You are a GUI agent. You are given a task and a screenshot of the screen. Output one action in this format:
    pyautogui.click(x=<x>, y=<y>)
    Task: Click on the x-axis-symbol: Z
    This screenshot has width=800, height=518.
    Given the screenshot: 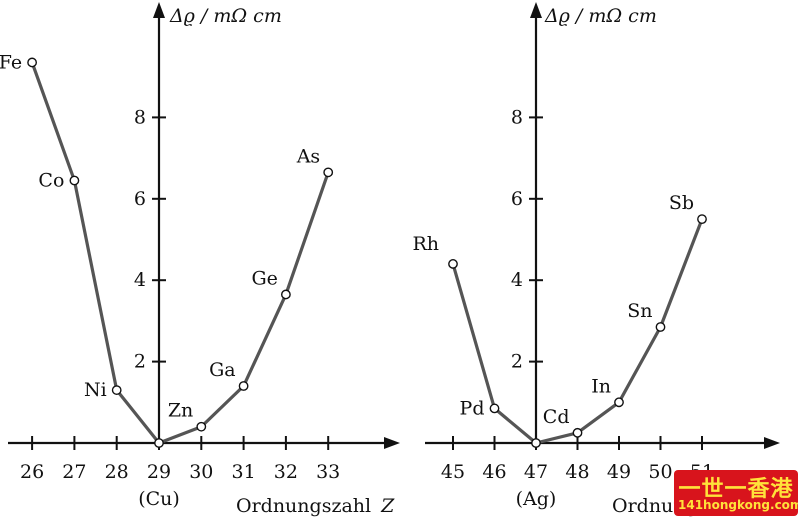 What is the action you would take?
    pyautogui.click(x=387, y=506)
    